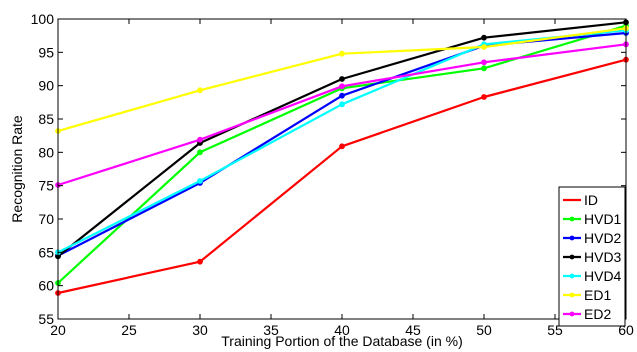 The image size is (637, 352). What do you see at coordinates (17, 169) in the screenshot?
I see `y-axis-title: Recognition Rate` at bounding box center [17, 169].